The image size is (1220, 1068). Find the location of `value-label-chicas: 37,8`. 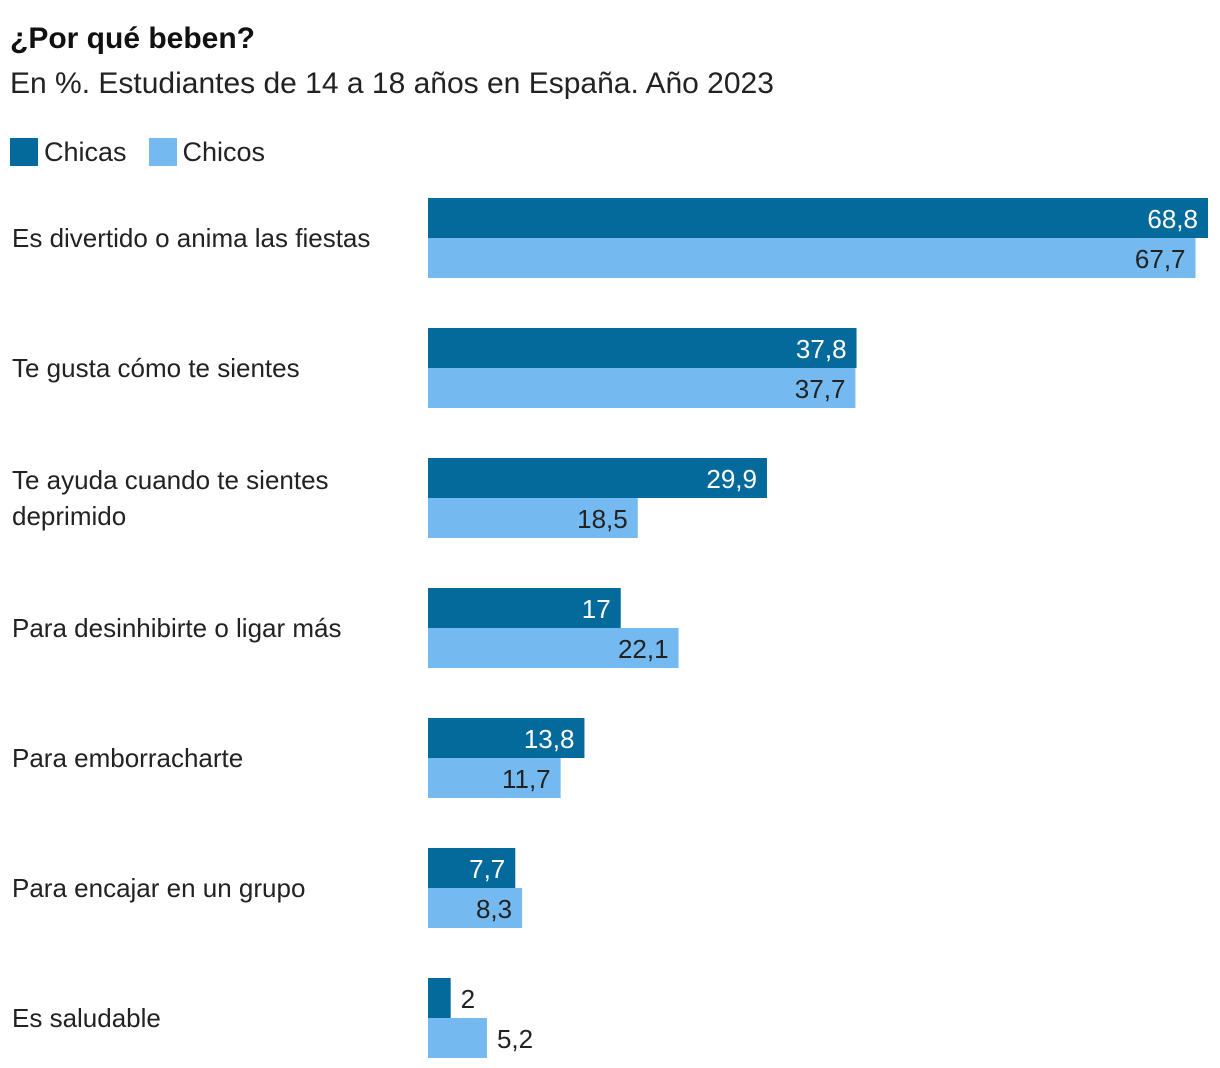

value-label-chicas: 37,8 is located at coordinates (821, 349).